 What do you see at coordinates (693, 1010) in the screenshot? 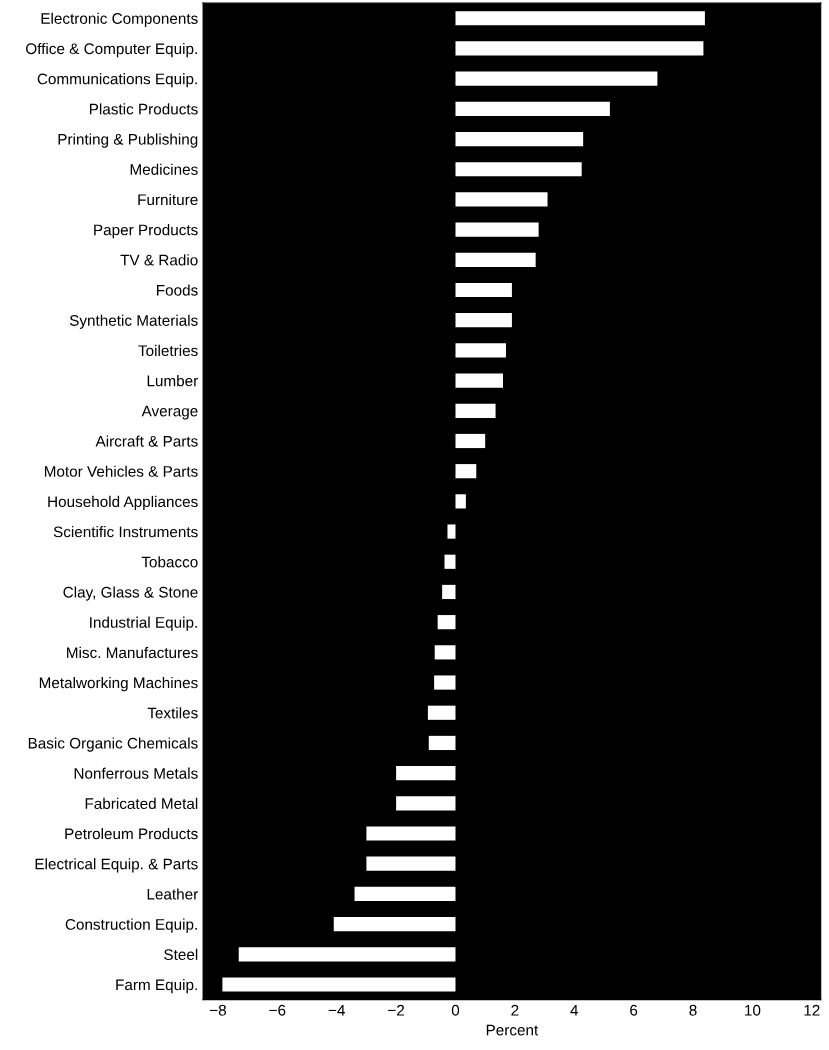
I see `x-tick-label: 8` at bounding box center [693, 1010].